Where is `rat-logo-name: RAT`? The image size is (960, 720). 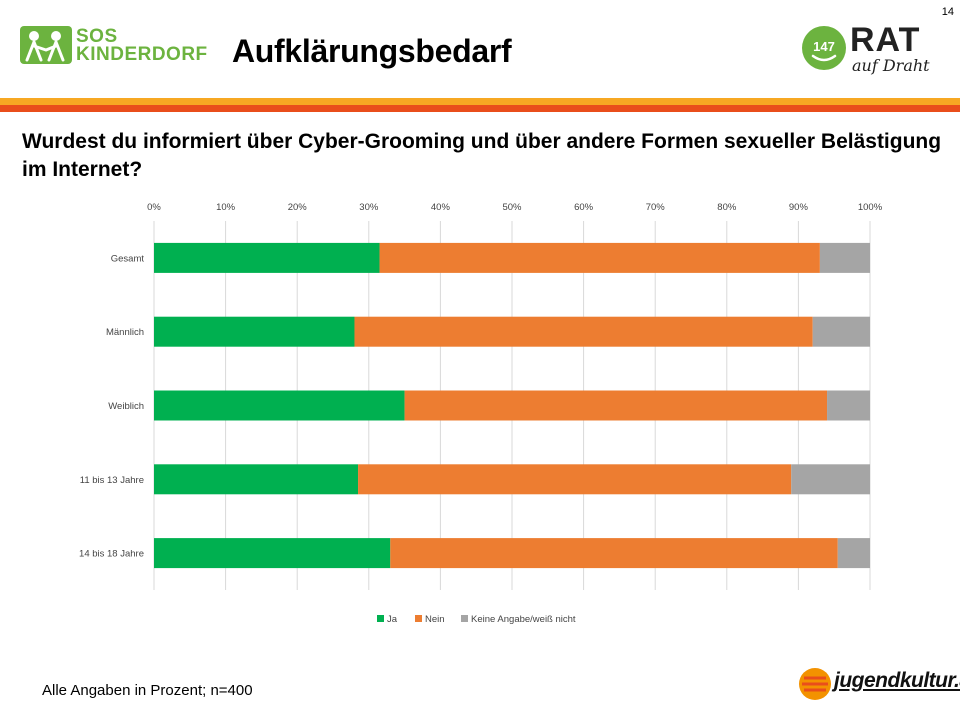
rat-logo-name: RAT is located at coordinates (885, 40).